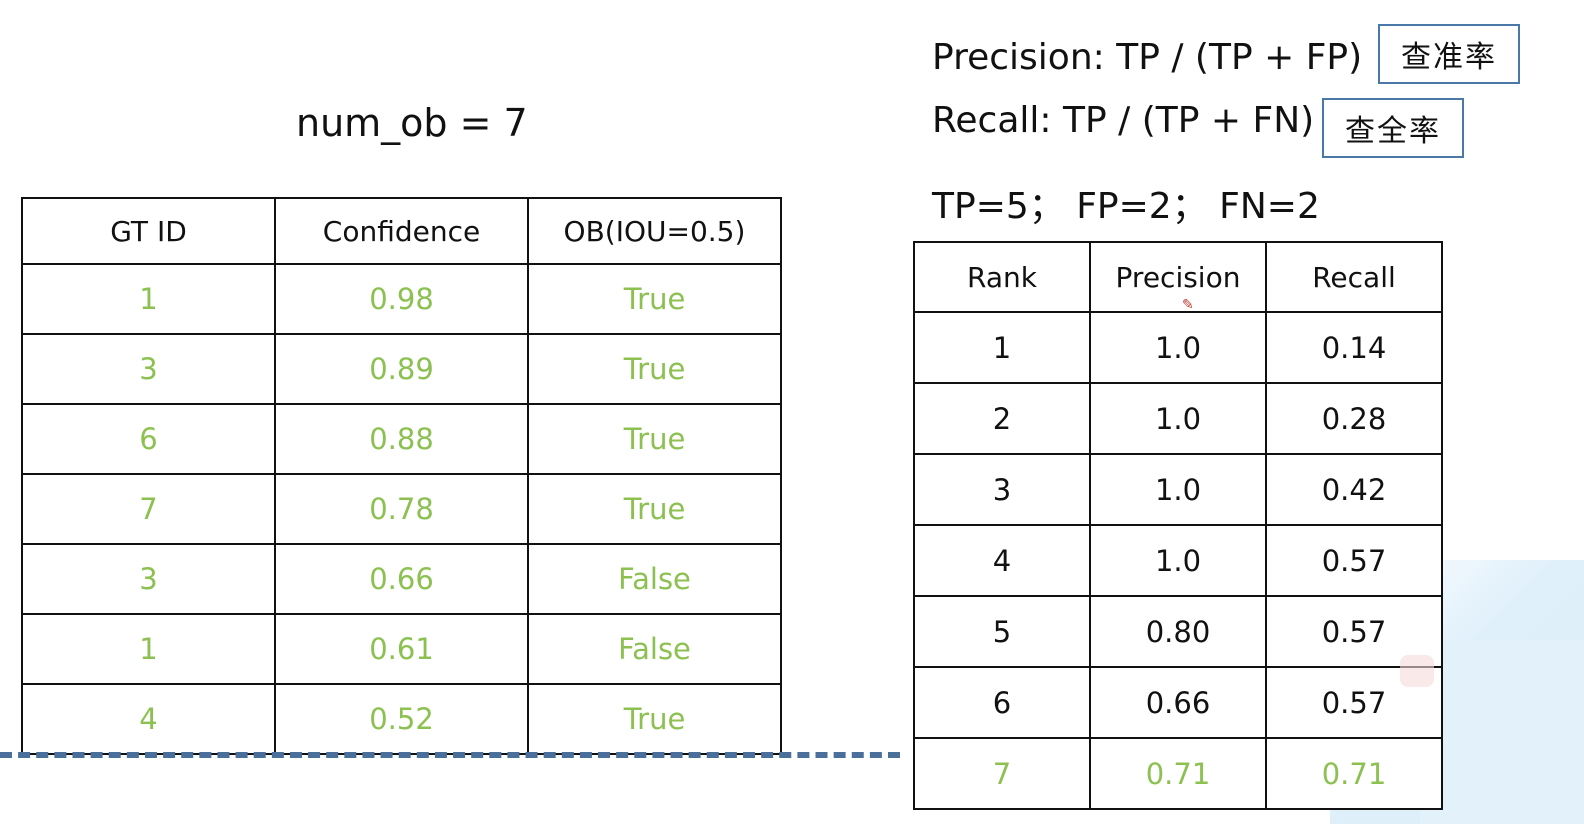  I want to click on gt-cell: 0.61, so click(401, 649).